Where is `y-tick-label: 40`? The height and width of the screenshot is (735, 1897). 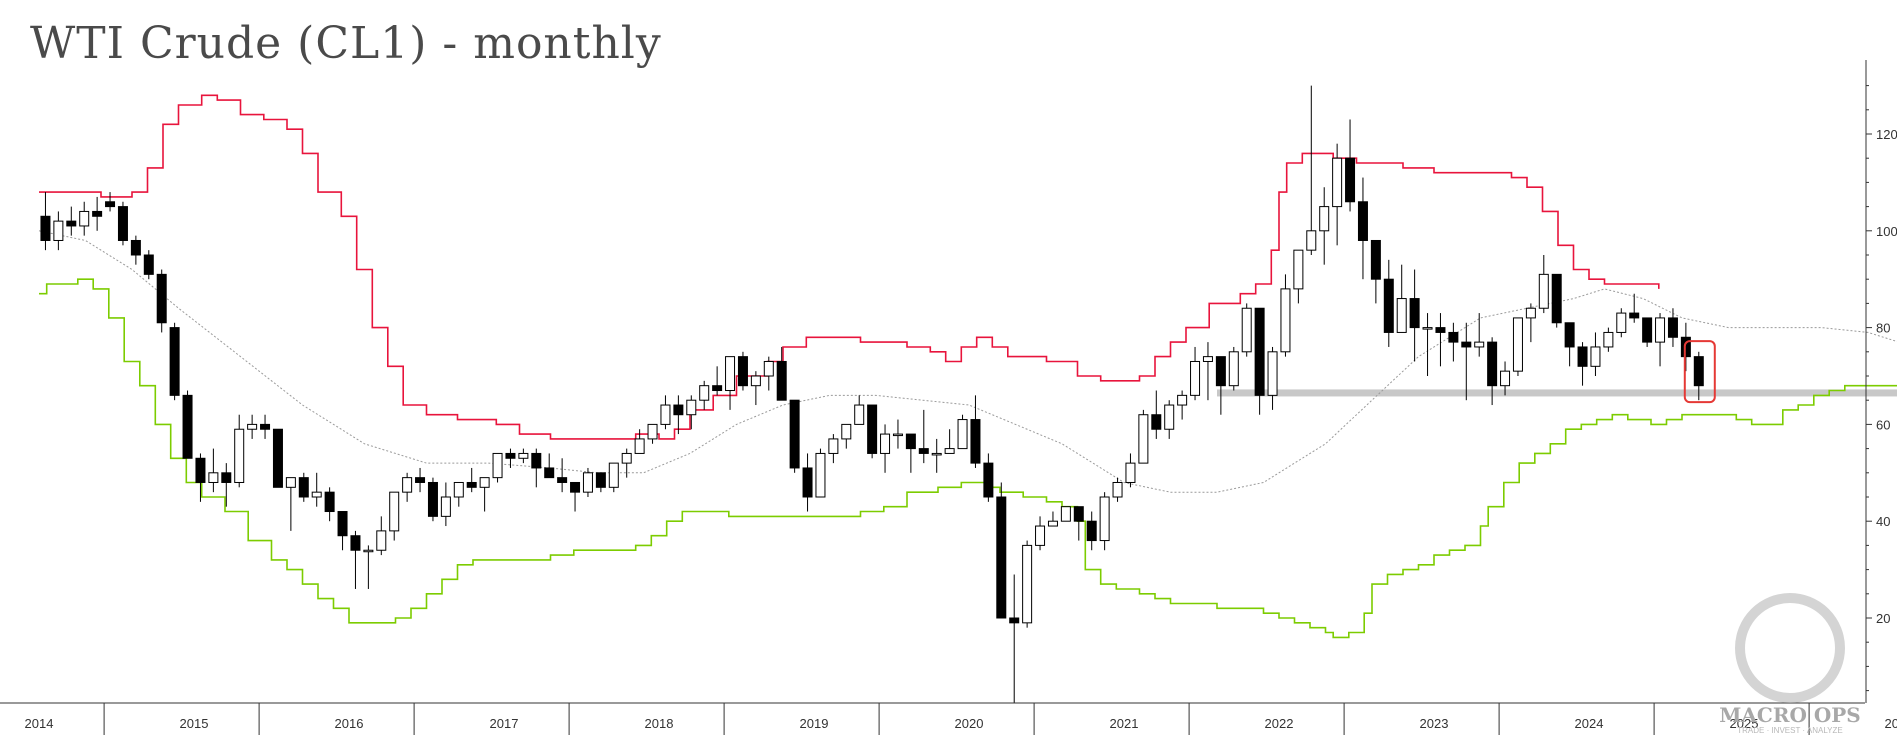 y-tick-label: 40 is located at coordinates (1883, 521).